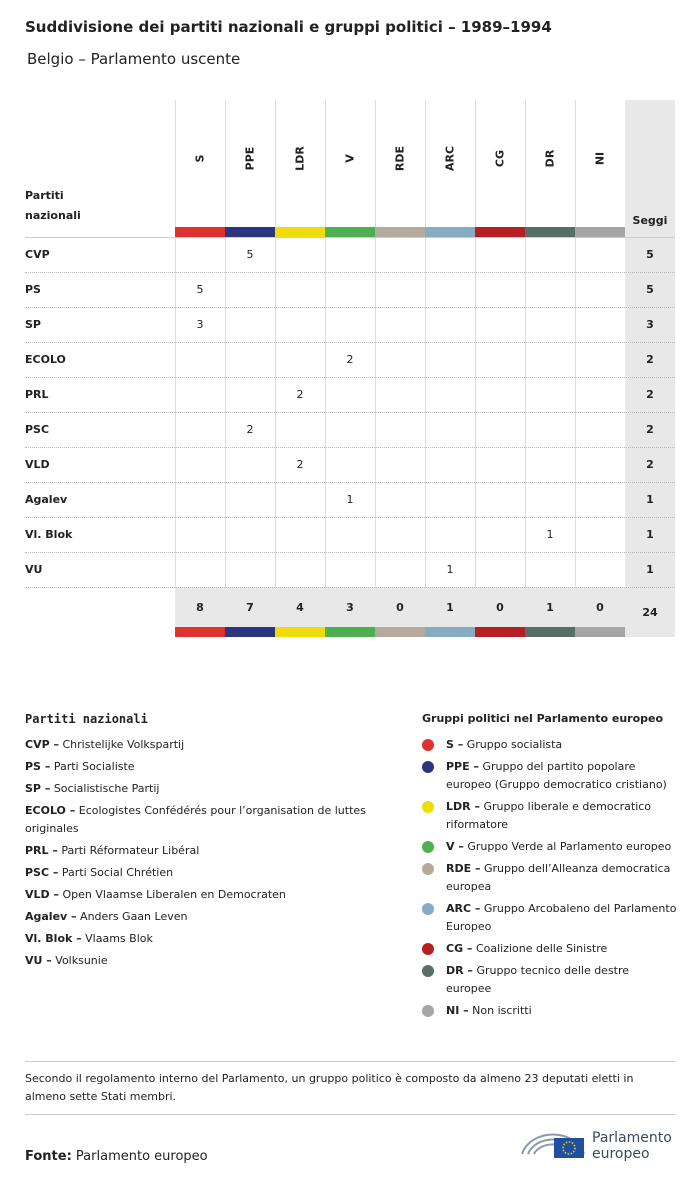 This screenshot has height=1182, width=700. Describe the element at coordinates (37, 464) in the screenshot. I see `party-label: VLD` at that location.